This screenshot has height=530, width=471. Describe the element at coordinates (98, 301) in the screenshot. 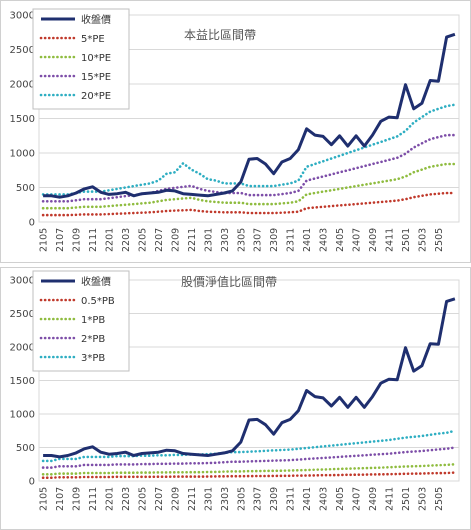

I see `legend-label: 0.5*PB` at that location.